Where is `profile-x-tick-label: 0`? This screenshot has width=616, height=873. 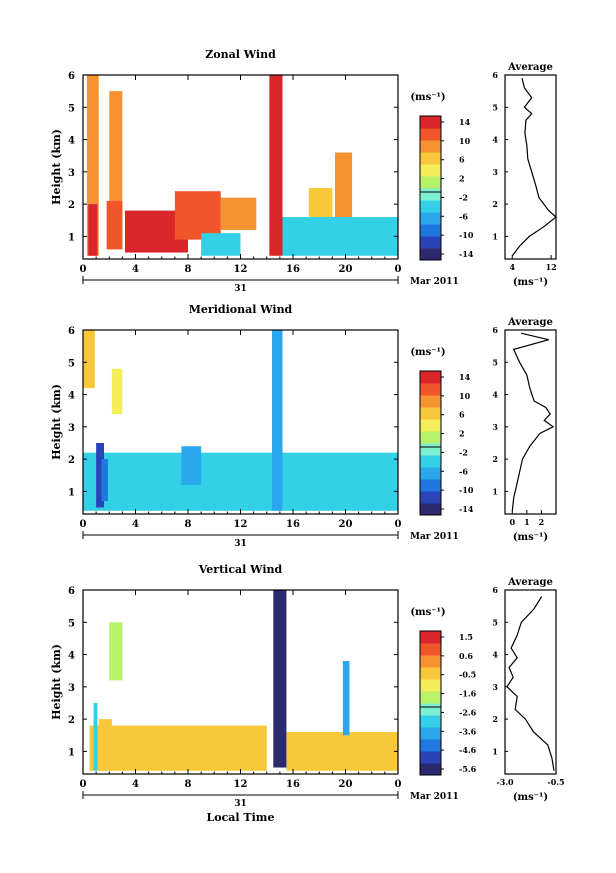
profile-x-tick-label: 0 is located at coordinates (512, 522).